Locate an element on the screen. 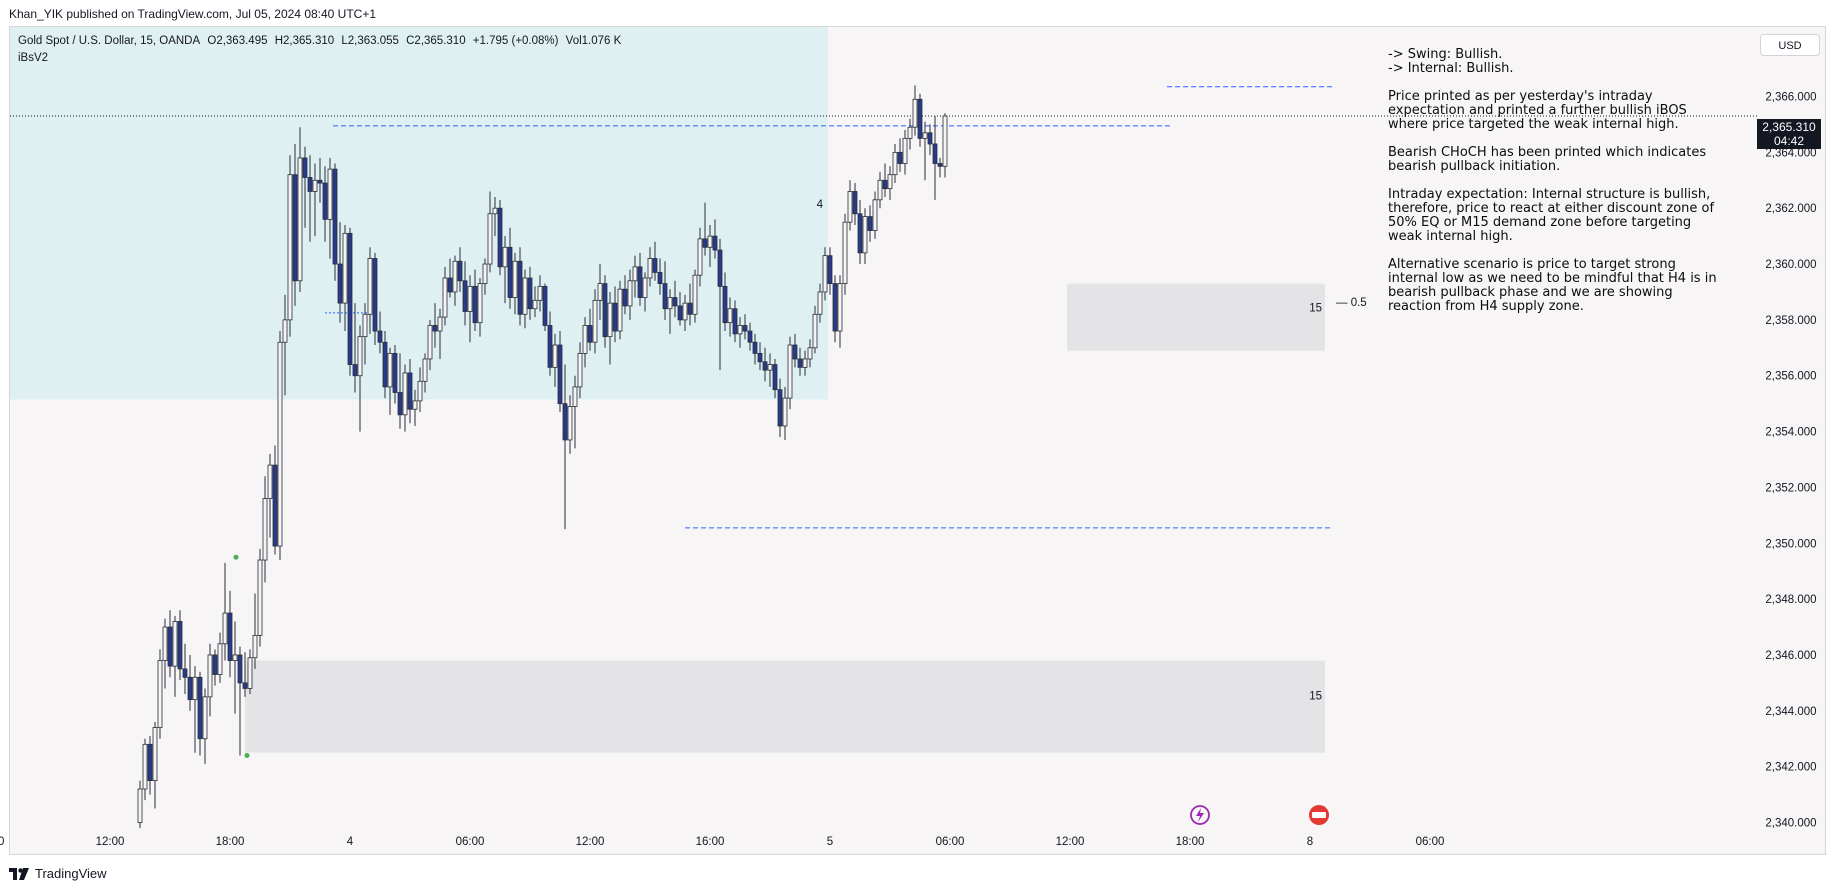 This screenshot has width=1835, height=891. y-tick-label: 2,340.000 is located at coordinates (1790, 824).